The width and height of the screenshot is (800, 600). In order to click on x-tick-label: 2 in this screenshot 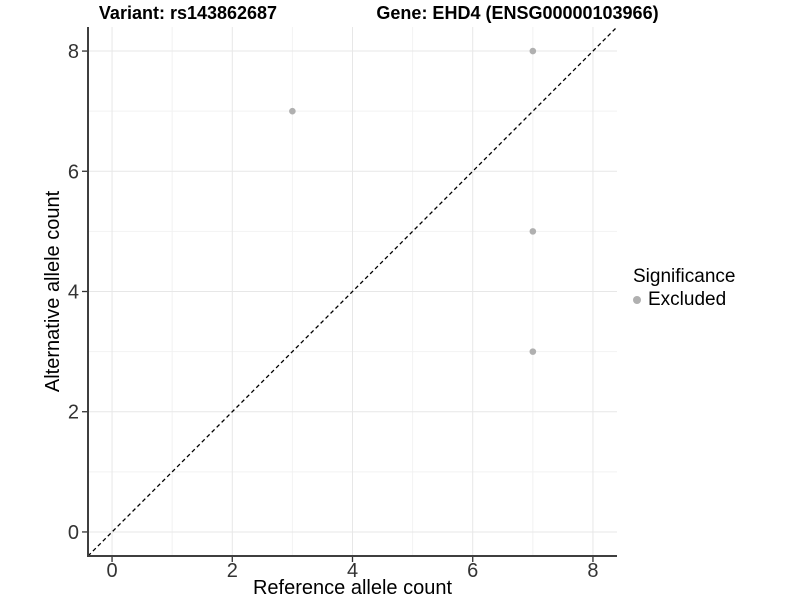, I will do `click(232, 571)`.